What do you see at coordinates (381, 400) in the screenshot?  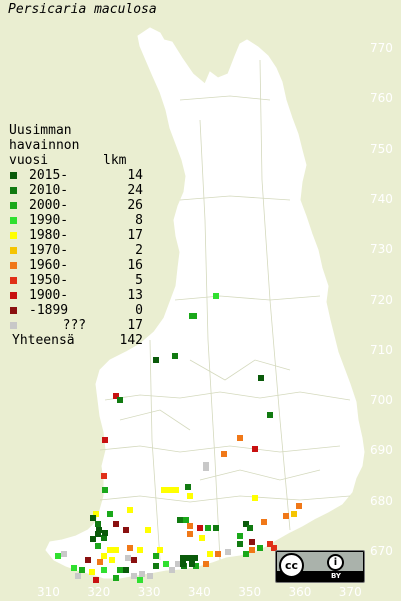 I see `y-tick-label: 700` at bounding box center [381, 400].